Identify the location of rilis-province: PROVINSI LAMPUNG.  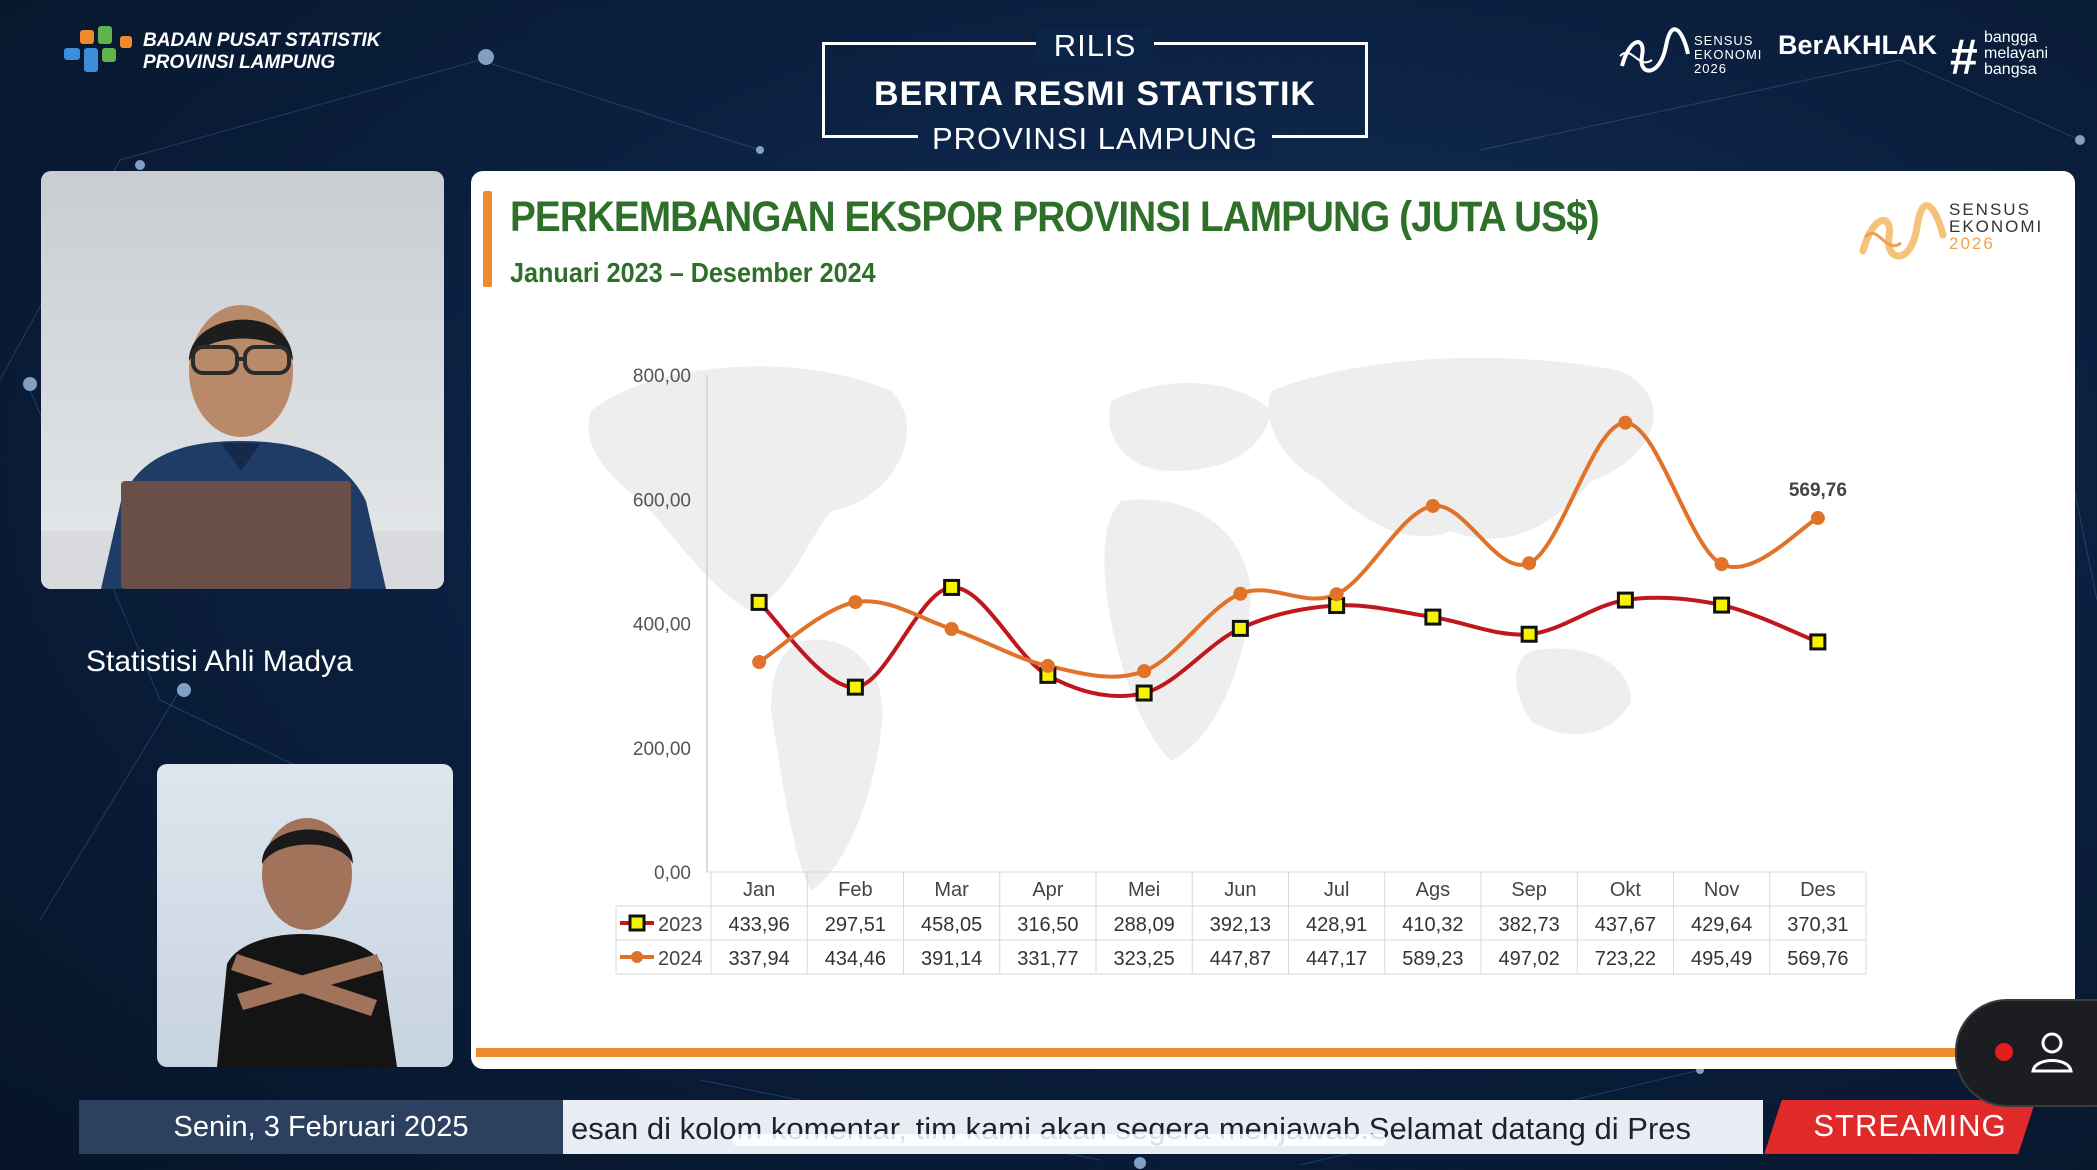
(1095, 138).